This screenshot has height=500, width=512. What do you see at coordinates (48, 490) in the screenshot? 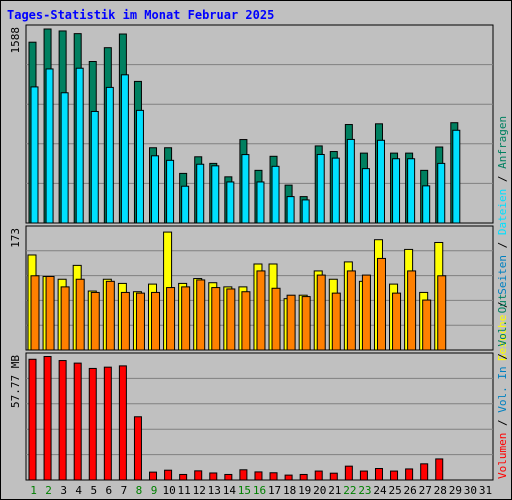
I see `x-day-label: 2` at bounding box center [48, 490].